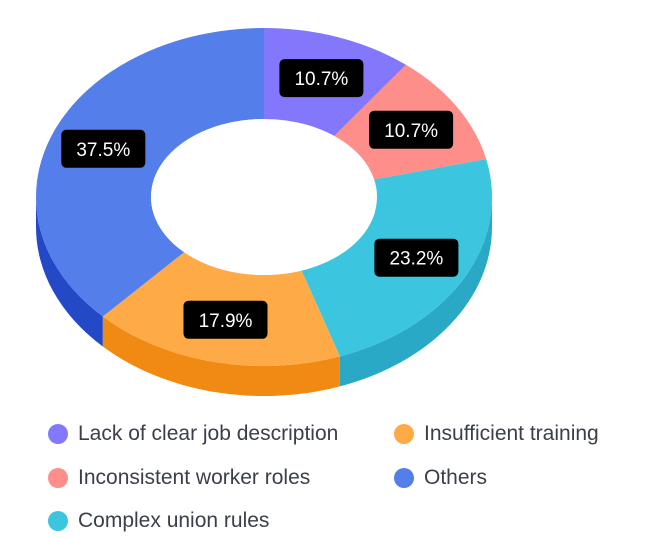 This screenshot has height=538, width=652. Describe the element at coordinates (456, 477) in the screenshot. I see `legend-label: Others` at that location.